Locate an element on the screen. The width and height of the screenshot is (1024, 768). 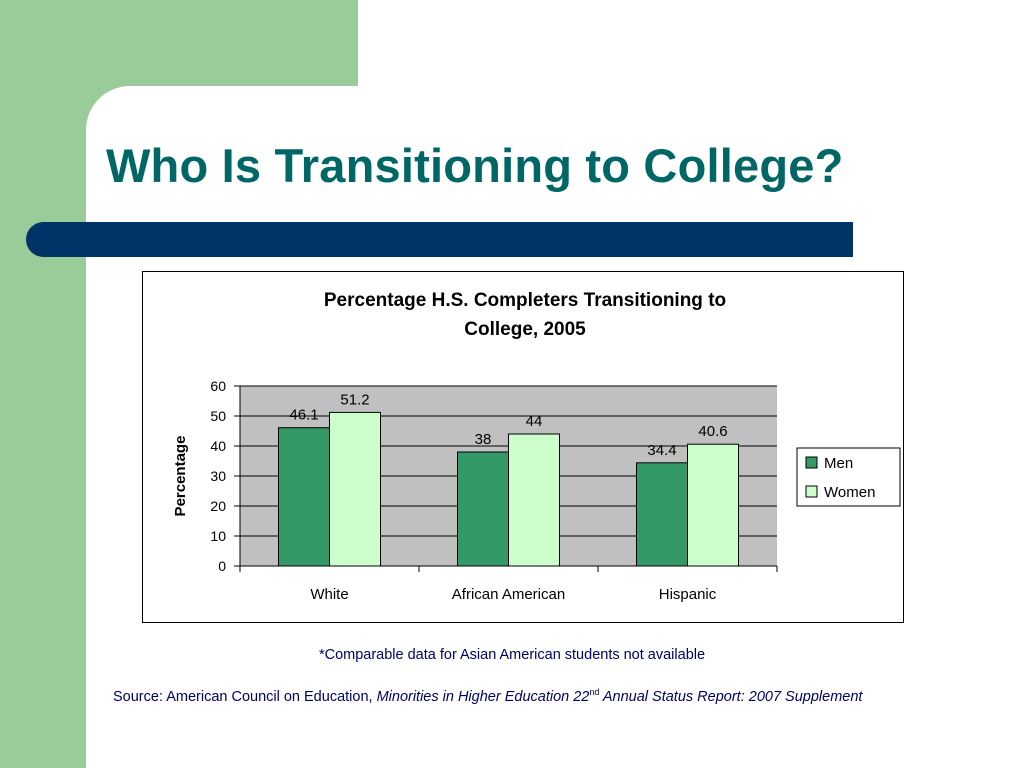
title-underline-bar is located at coordinates (439, 239).